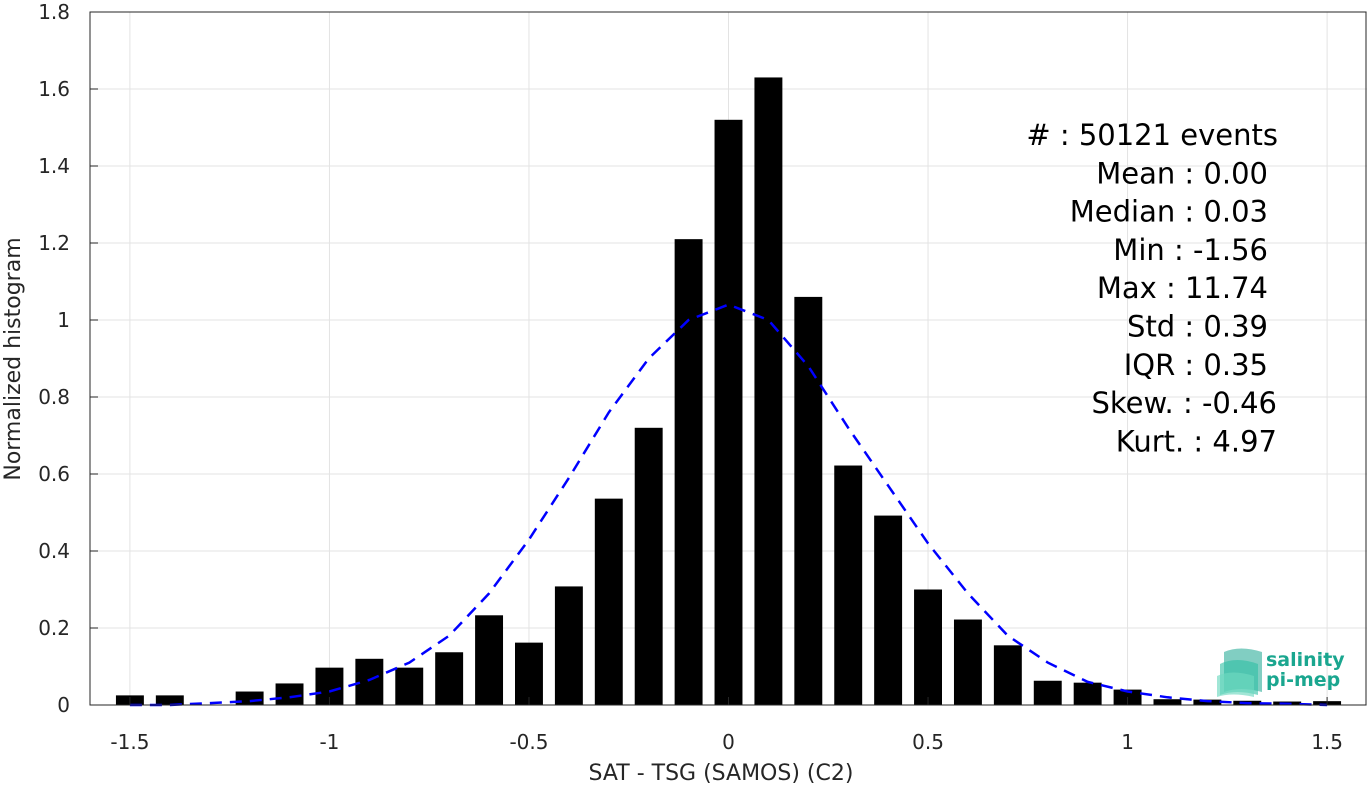 The height and width of the screenshot is (785, 1367). I want to click on salinity-pi-mep-logo: salinity pi-mep, so click(1281, 672).